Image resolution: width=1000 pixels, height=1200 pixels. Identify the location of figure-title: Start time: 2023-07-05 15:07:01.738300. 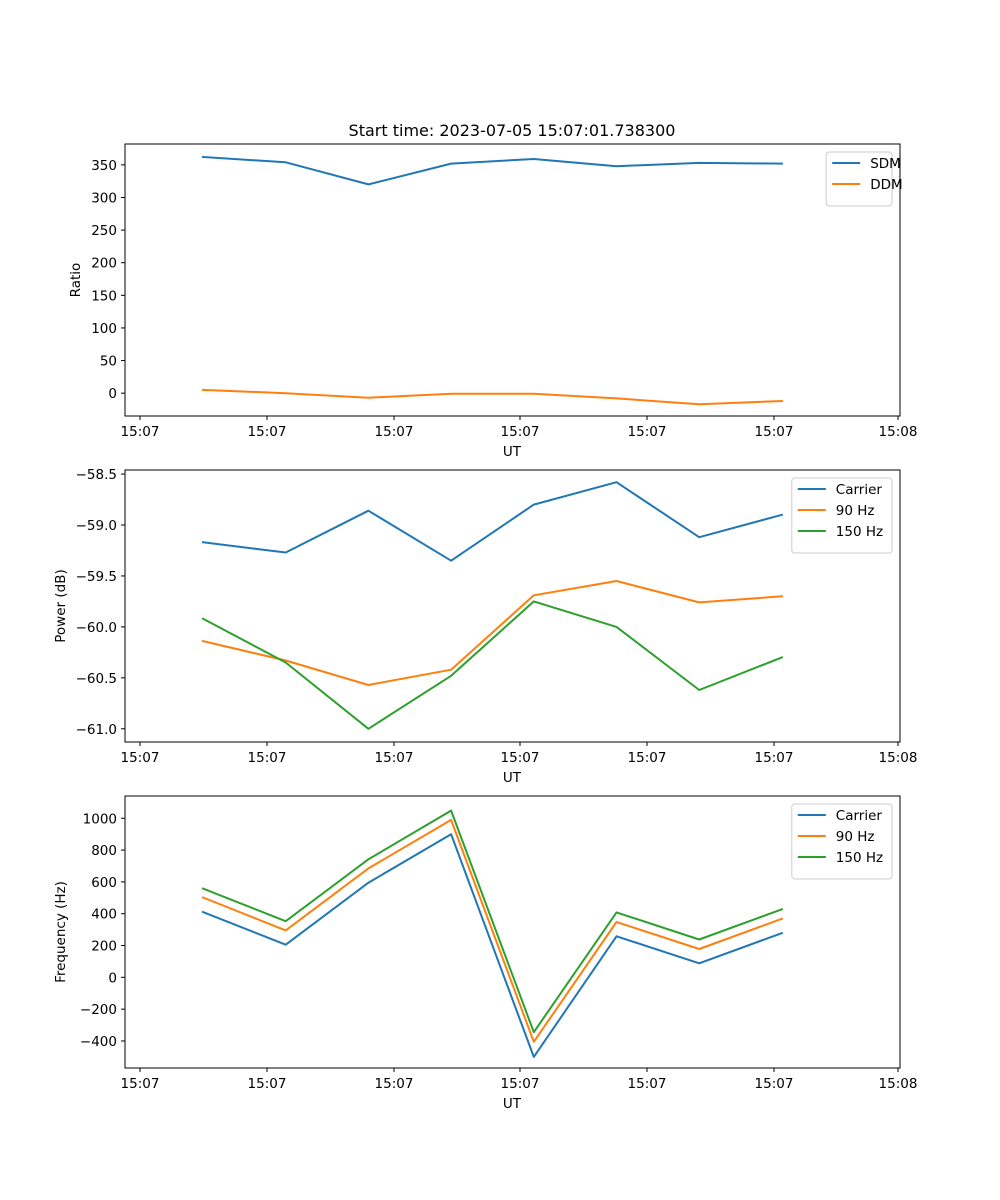
(512, 130).